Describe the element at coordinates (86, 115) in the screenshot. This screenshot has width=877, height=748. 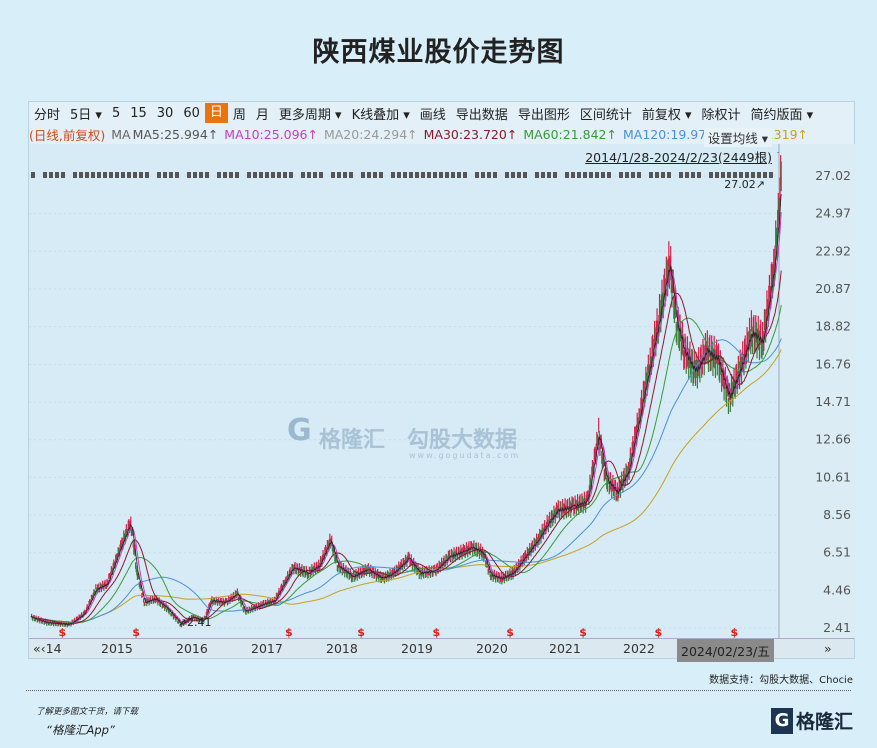
I see `toolbar-item: 5日 ▾` at that location.